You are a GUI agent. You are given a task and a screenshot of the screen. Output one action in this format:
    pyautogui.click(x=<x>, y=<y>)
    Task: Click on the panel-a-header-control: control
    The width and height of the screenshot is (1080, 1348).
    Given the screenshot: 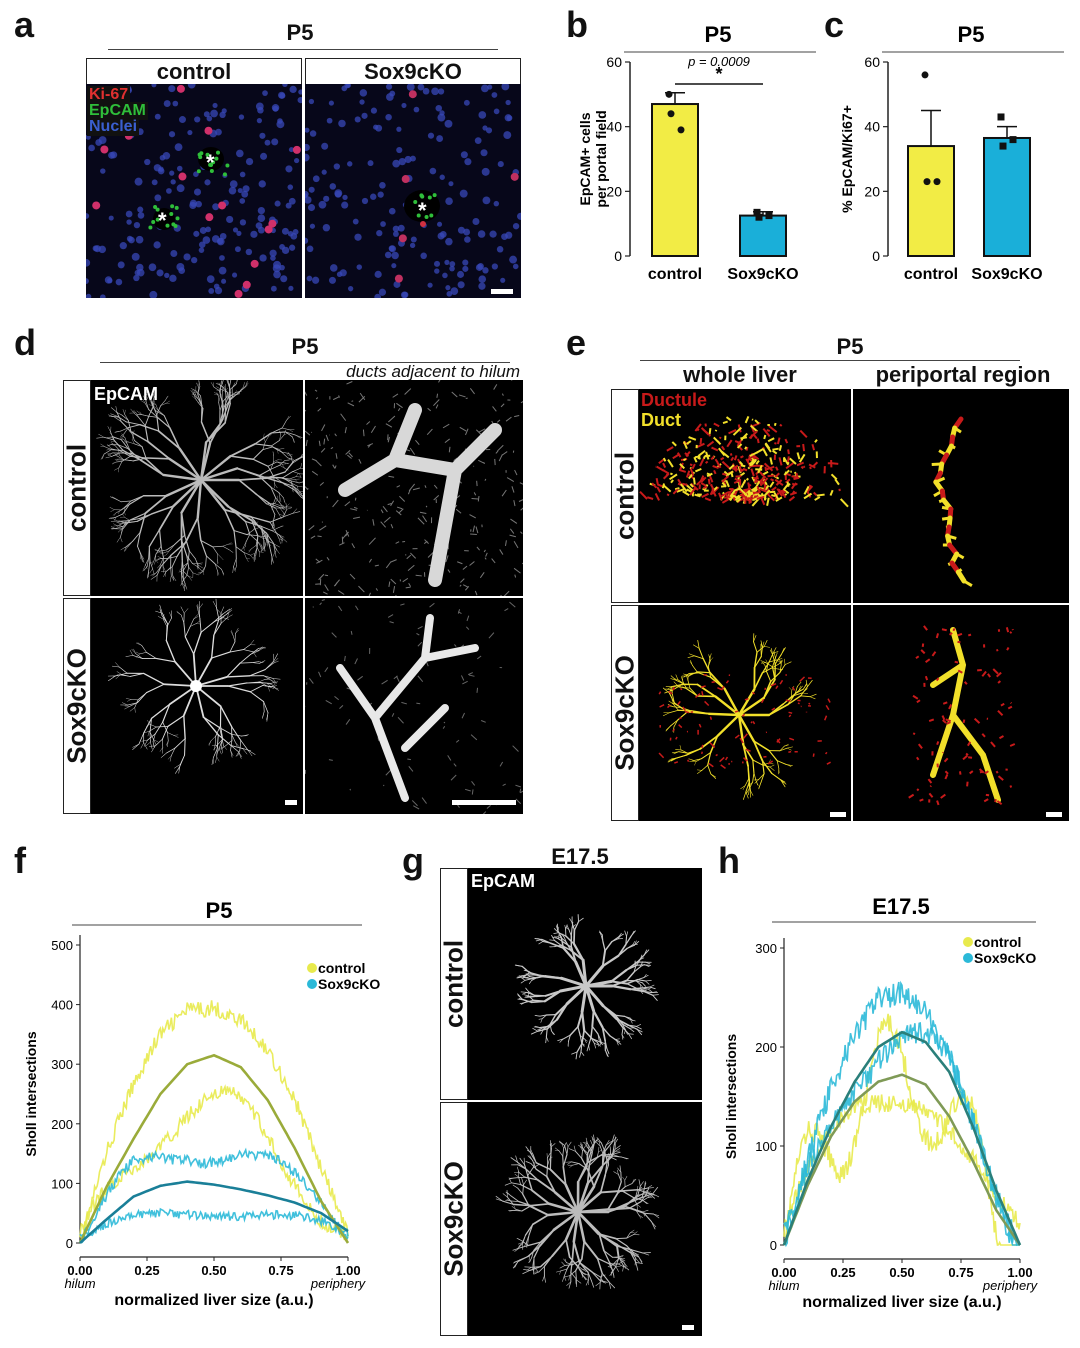 What is the action you would take?
    pyautogui.click(x=194, y=72)
    